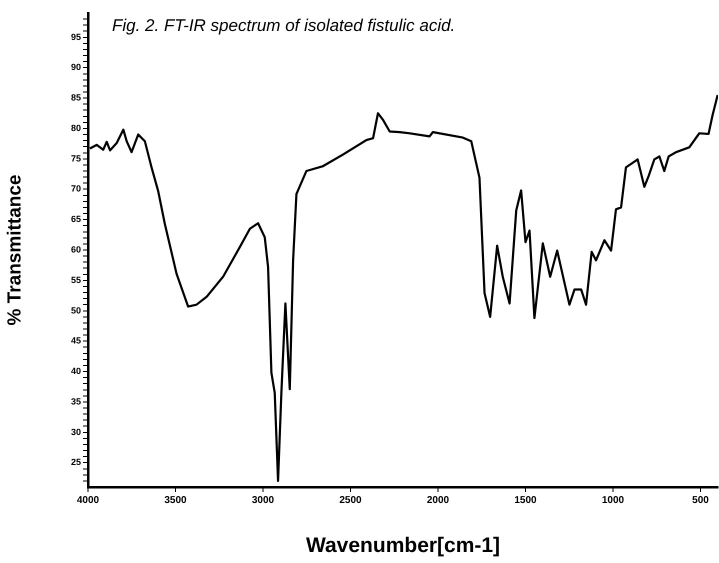 The width and height of the screenshot is (719, 563). What do you see at coordinates (88, 500) in the screenshot?
I see `x-tick-label: 4000` at bounding box center [88, 500].